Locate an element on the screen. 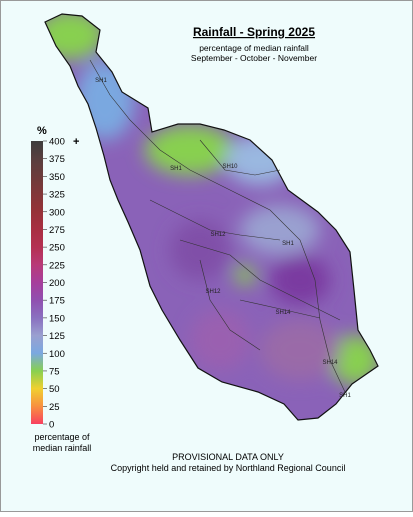  legend-overflow: + is located at coordinates (76, 142).